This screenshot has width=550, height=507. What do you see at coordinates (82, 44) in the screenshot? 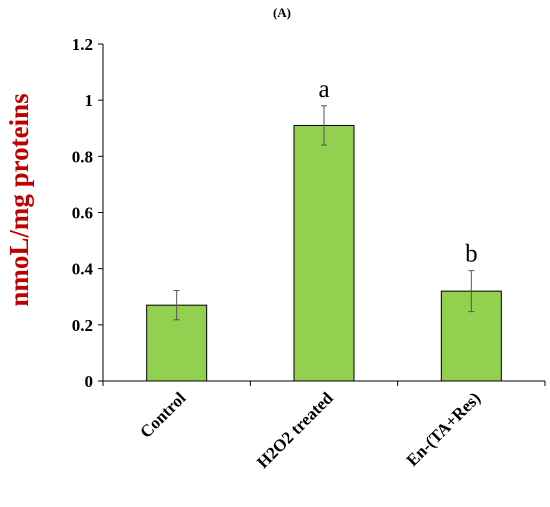
I see `y-tick-label: 1.2` at bounding box center [82, 44].